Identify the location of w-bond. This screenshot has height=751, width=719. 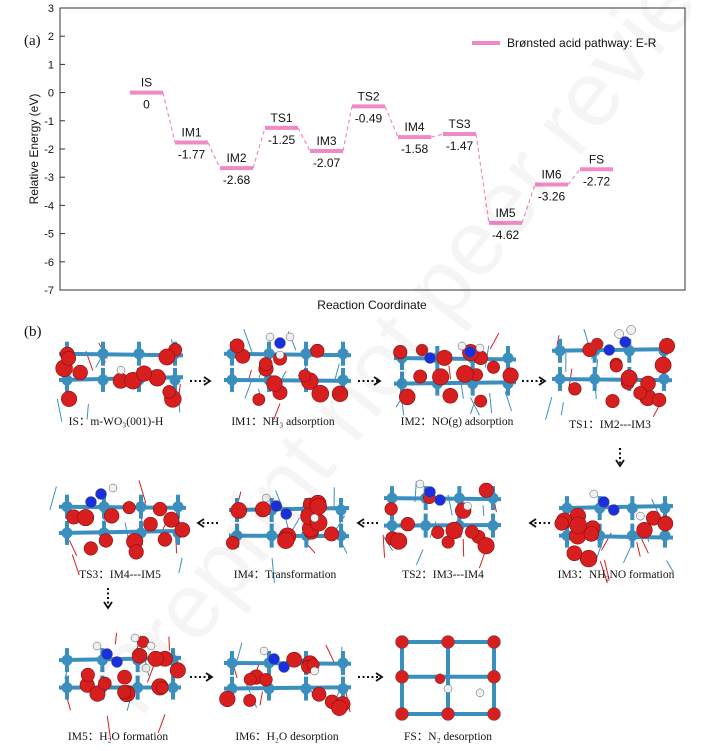
(455, 382).